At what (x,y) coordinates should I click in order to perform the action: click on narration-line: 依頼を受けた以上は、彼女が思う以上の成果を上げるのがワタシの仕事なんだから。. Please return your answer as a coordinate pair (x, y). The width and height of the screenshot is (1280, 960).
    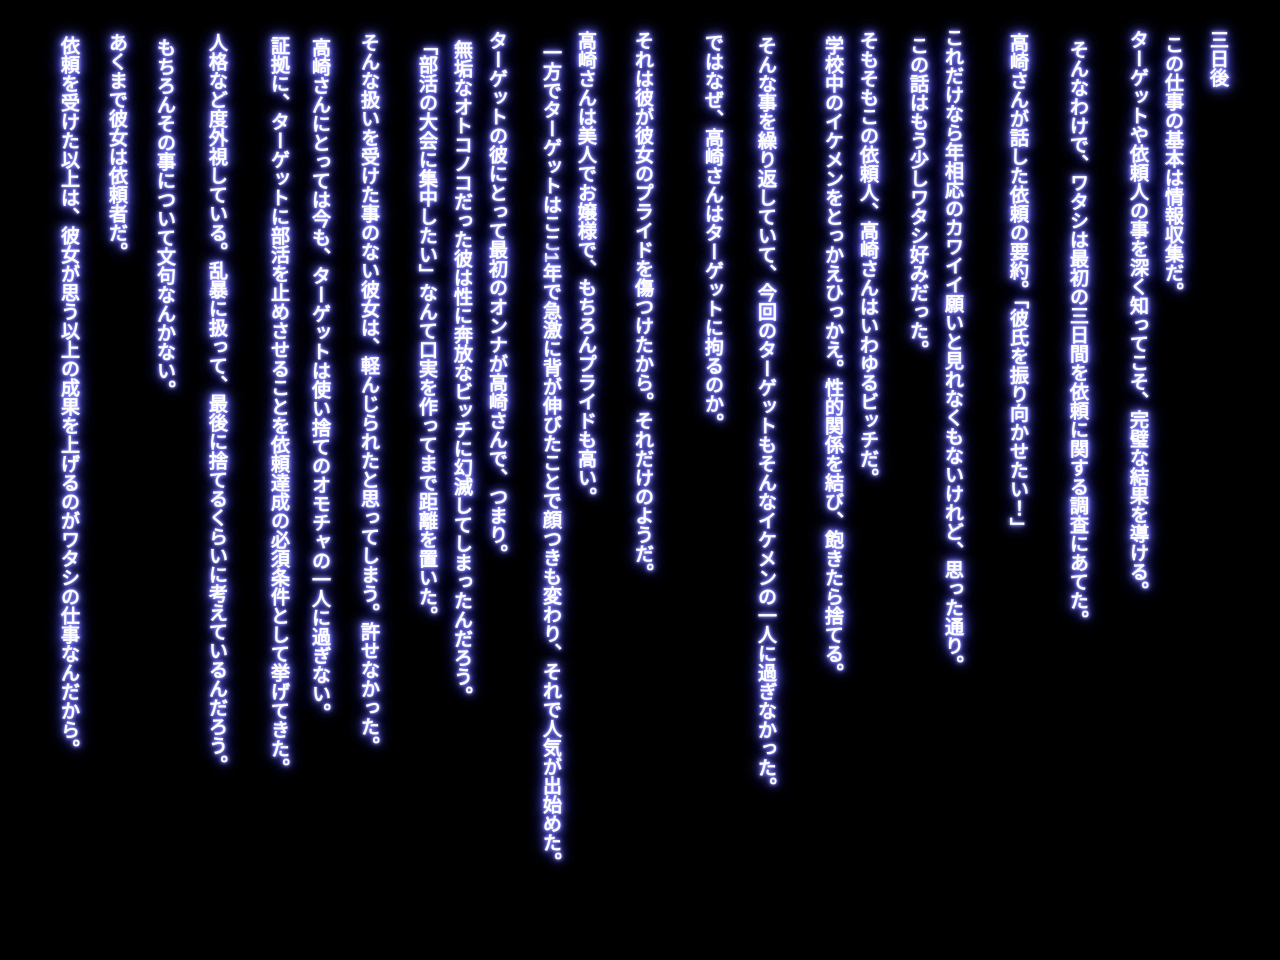
    Looking at the image, I should click on (68, 397).